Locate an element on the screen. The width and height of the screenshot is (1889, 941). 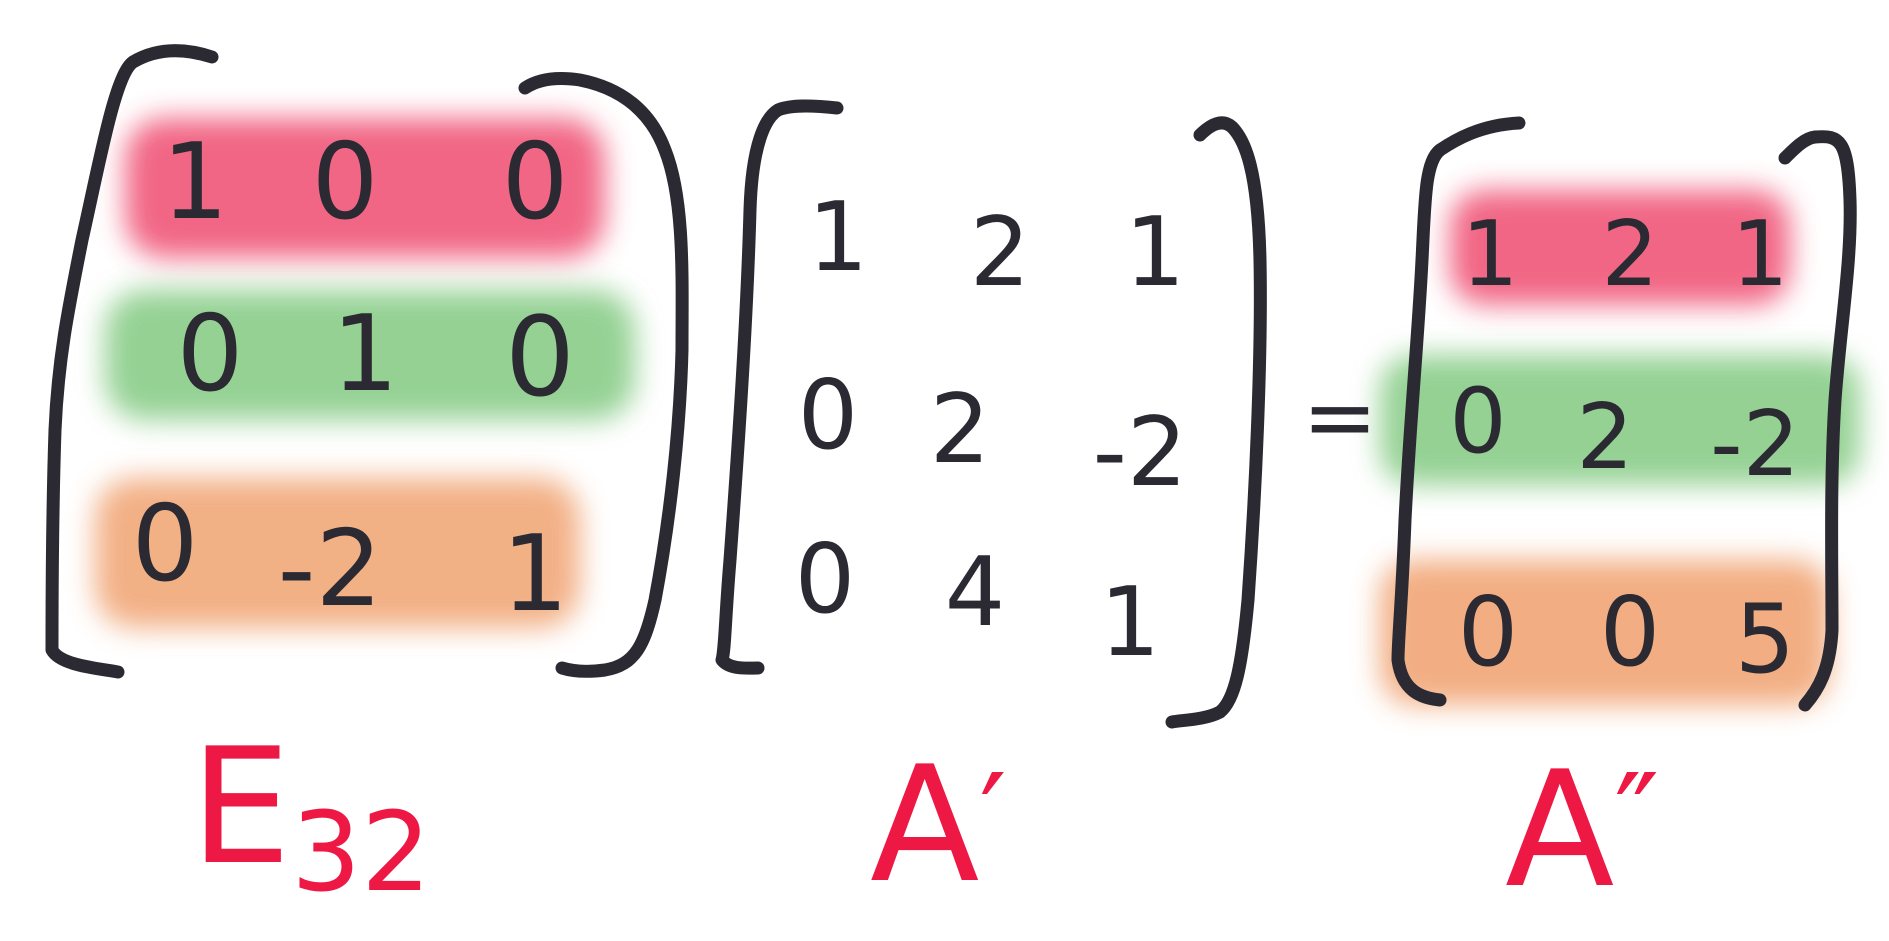
a-prime-right-bracket is located at coordinates (1216, 422).